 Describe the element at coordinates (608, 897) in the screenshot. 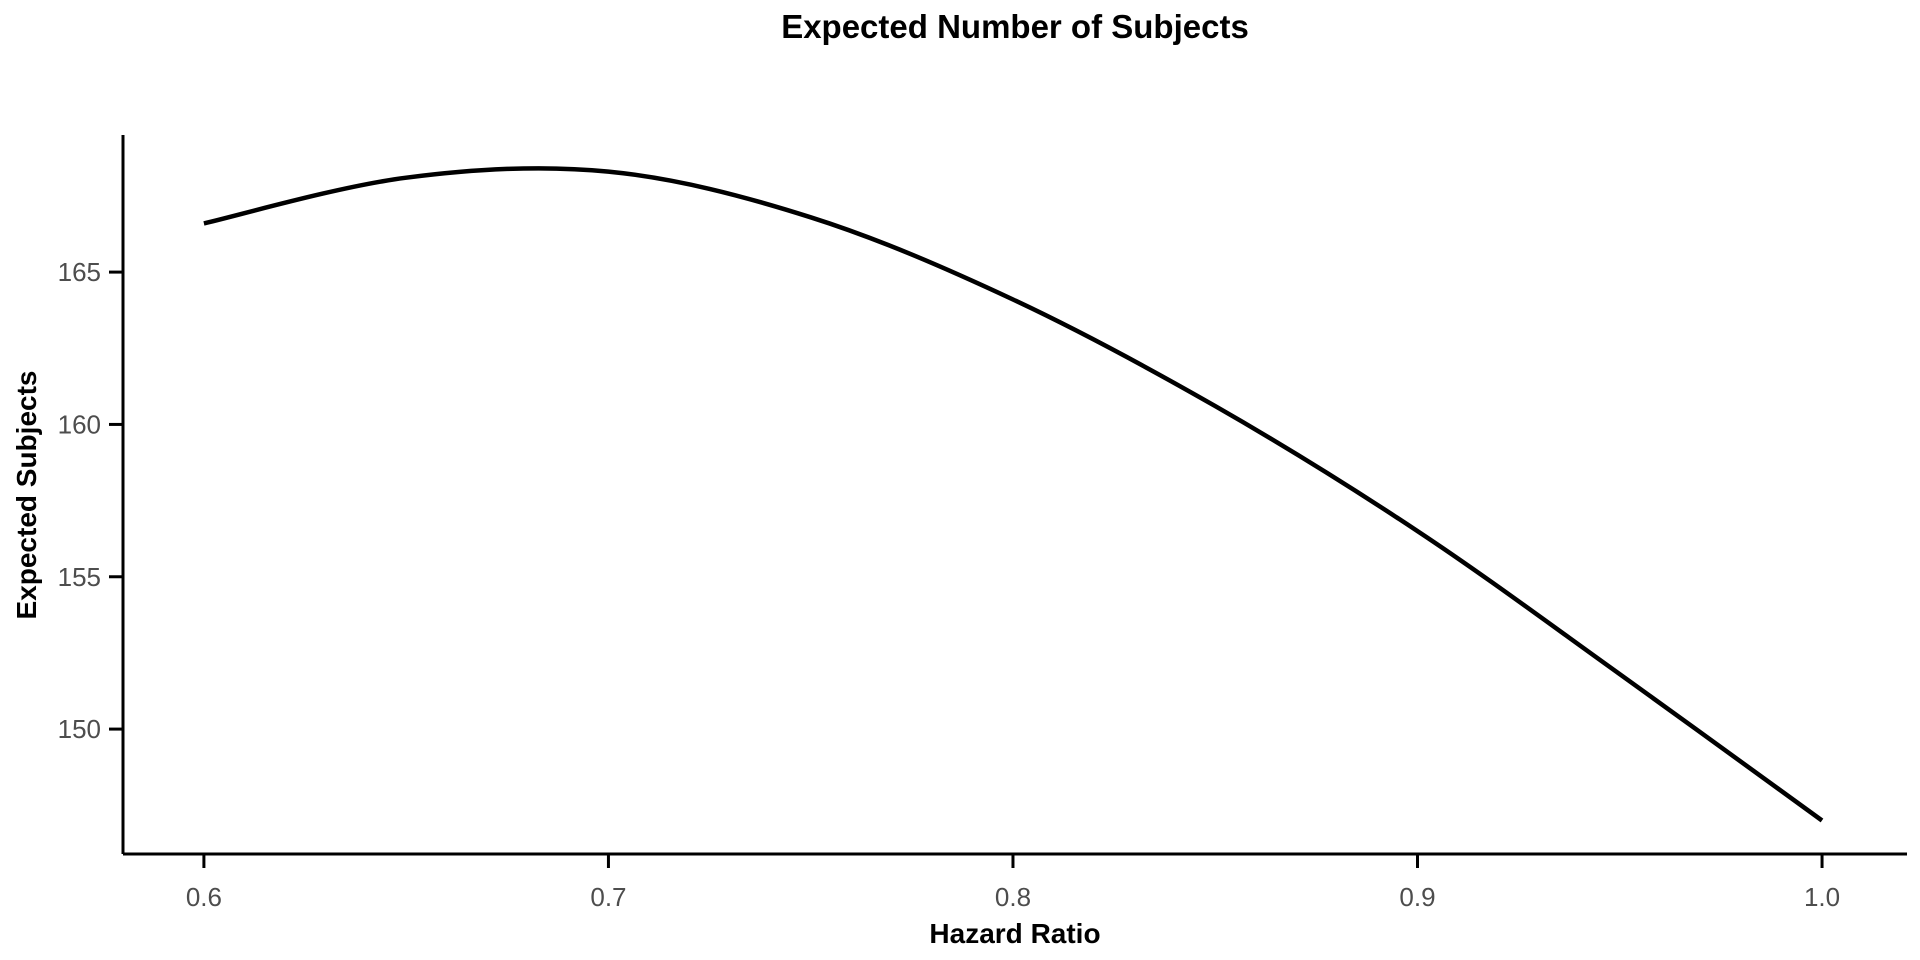

I see `x-tick-label: 0.7` at that location.